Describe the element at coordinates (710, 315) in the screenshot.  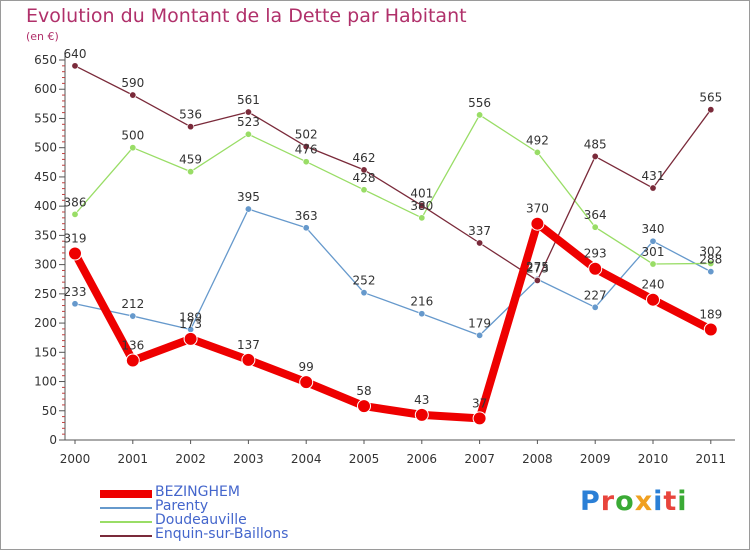
I see `data-label-bezinghem: 189` at that location.